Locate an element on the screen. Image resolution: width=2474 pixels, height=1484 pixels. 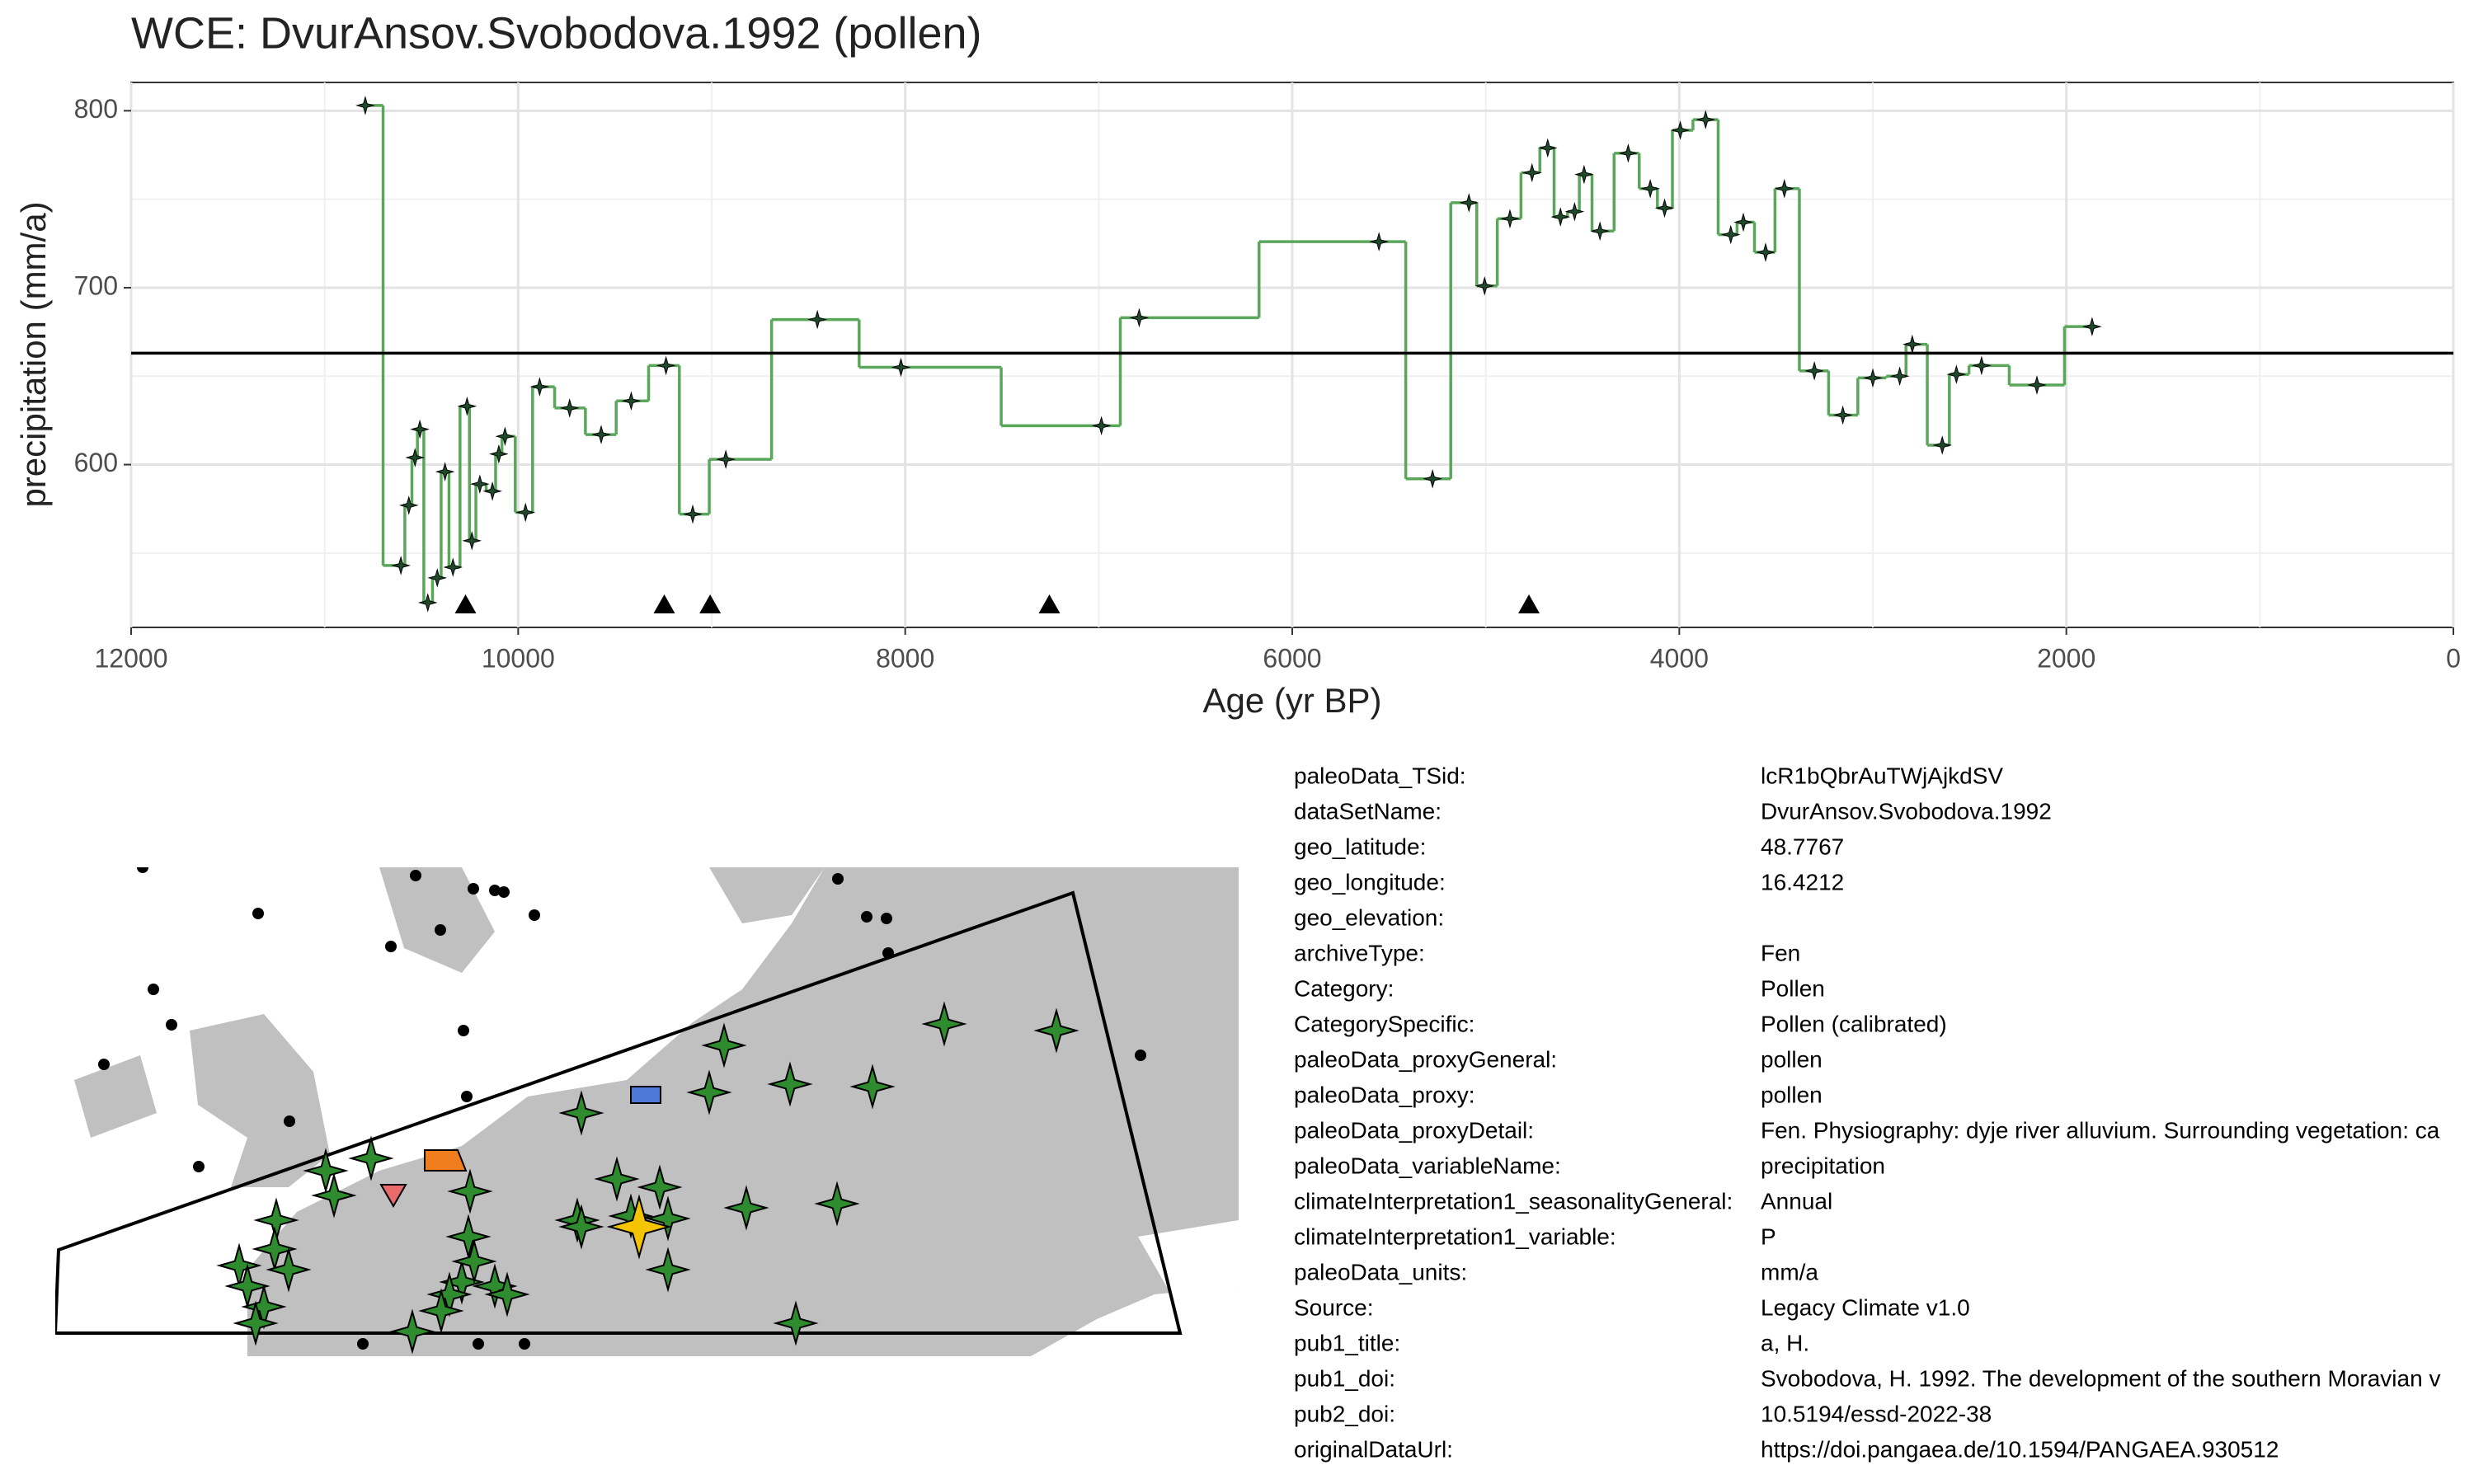
x-tick-label: 2000 is located at coordinates (2066, 658).